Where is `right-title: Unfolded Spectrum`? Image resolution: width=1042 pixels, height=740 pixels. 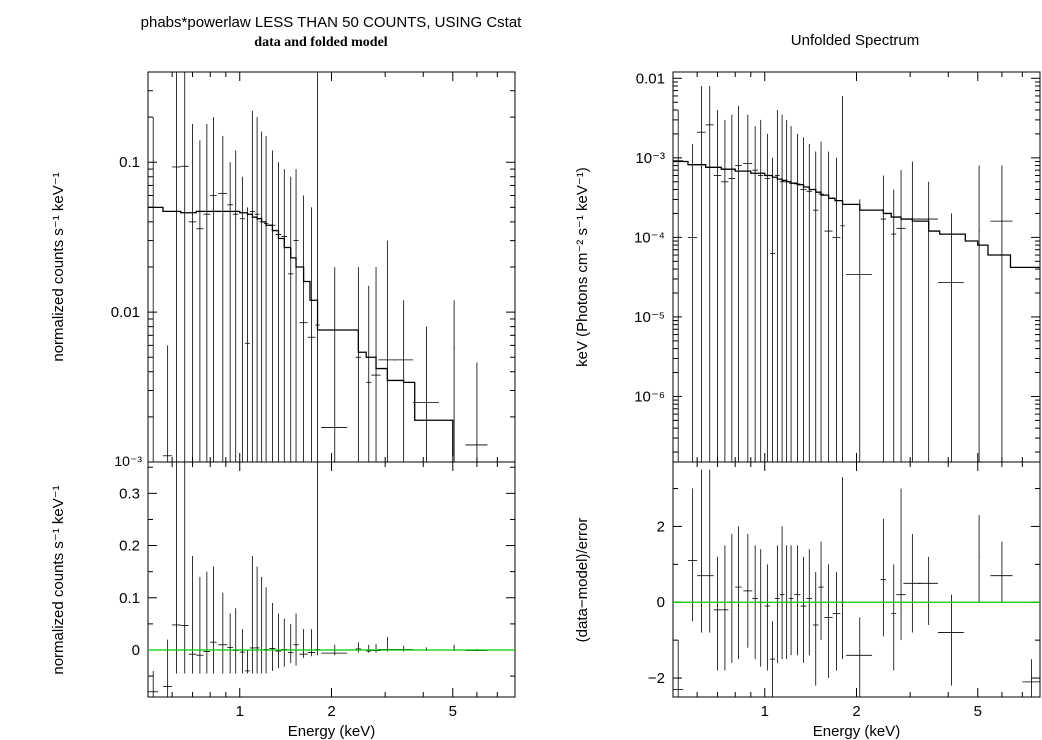 right-title: Unfolded Spectrum is located at coordinates (855, 40).